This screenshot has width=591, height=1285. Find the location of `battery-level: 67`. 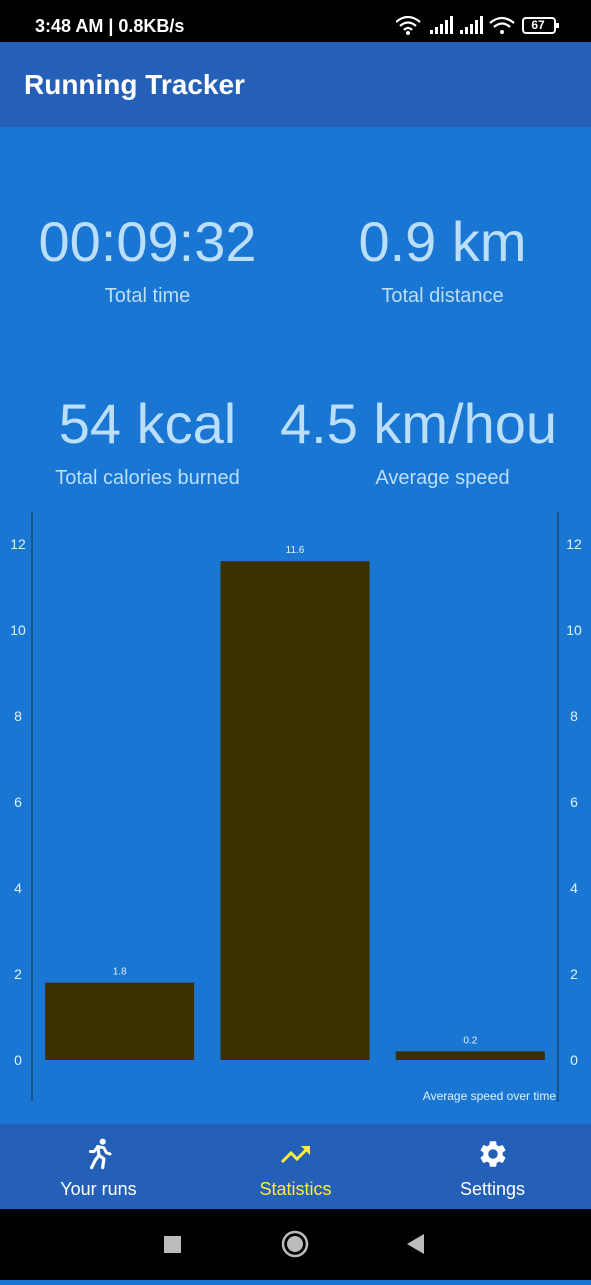

battery-level: 67 is located at coordinates (538, 25).